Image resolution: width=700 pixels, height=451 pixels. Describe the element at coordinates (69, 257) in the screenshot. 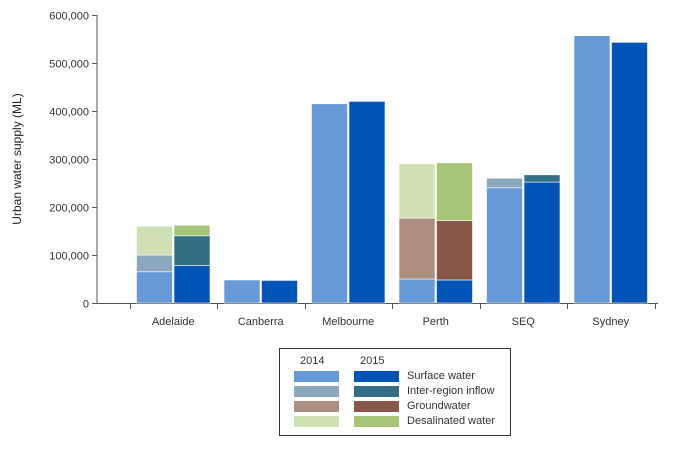

I see `y-tick-label: 100,000` at that location.